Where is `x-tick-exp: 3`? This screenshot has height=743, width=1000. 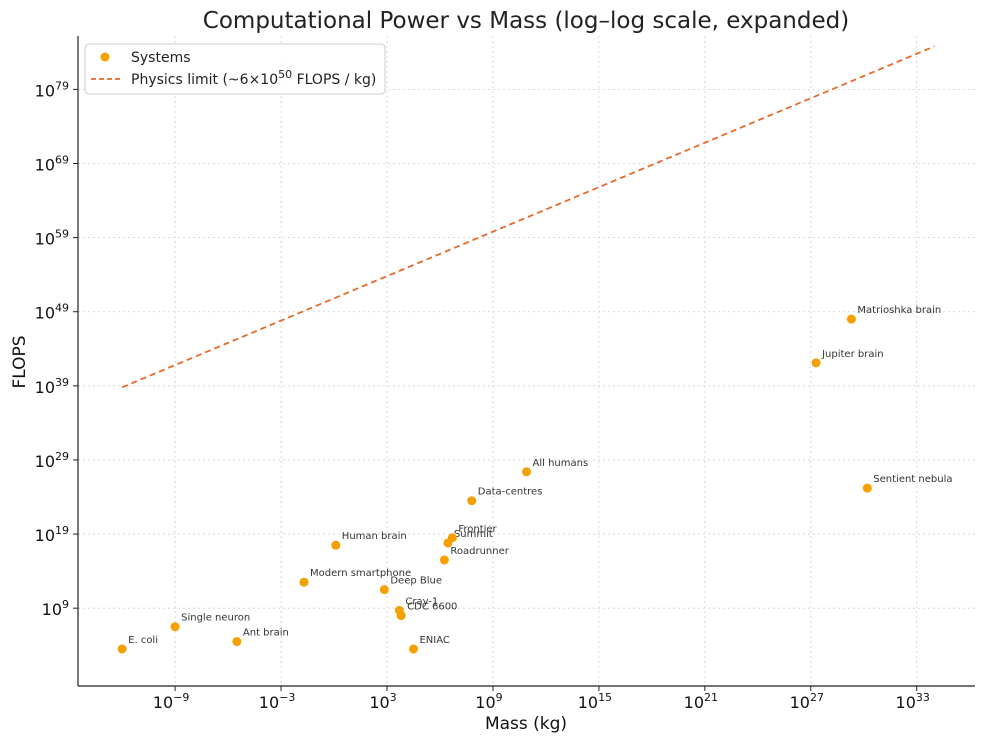 x-tick-exp: 3 is located at coordinates (393, 697).